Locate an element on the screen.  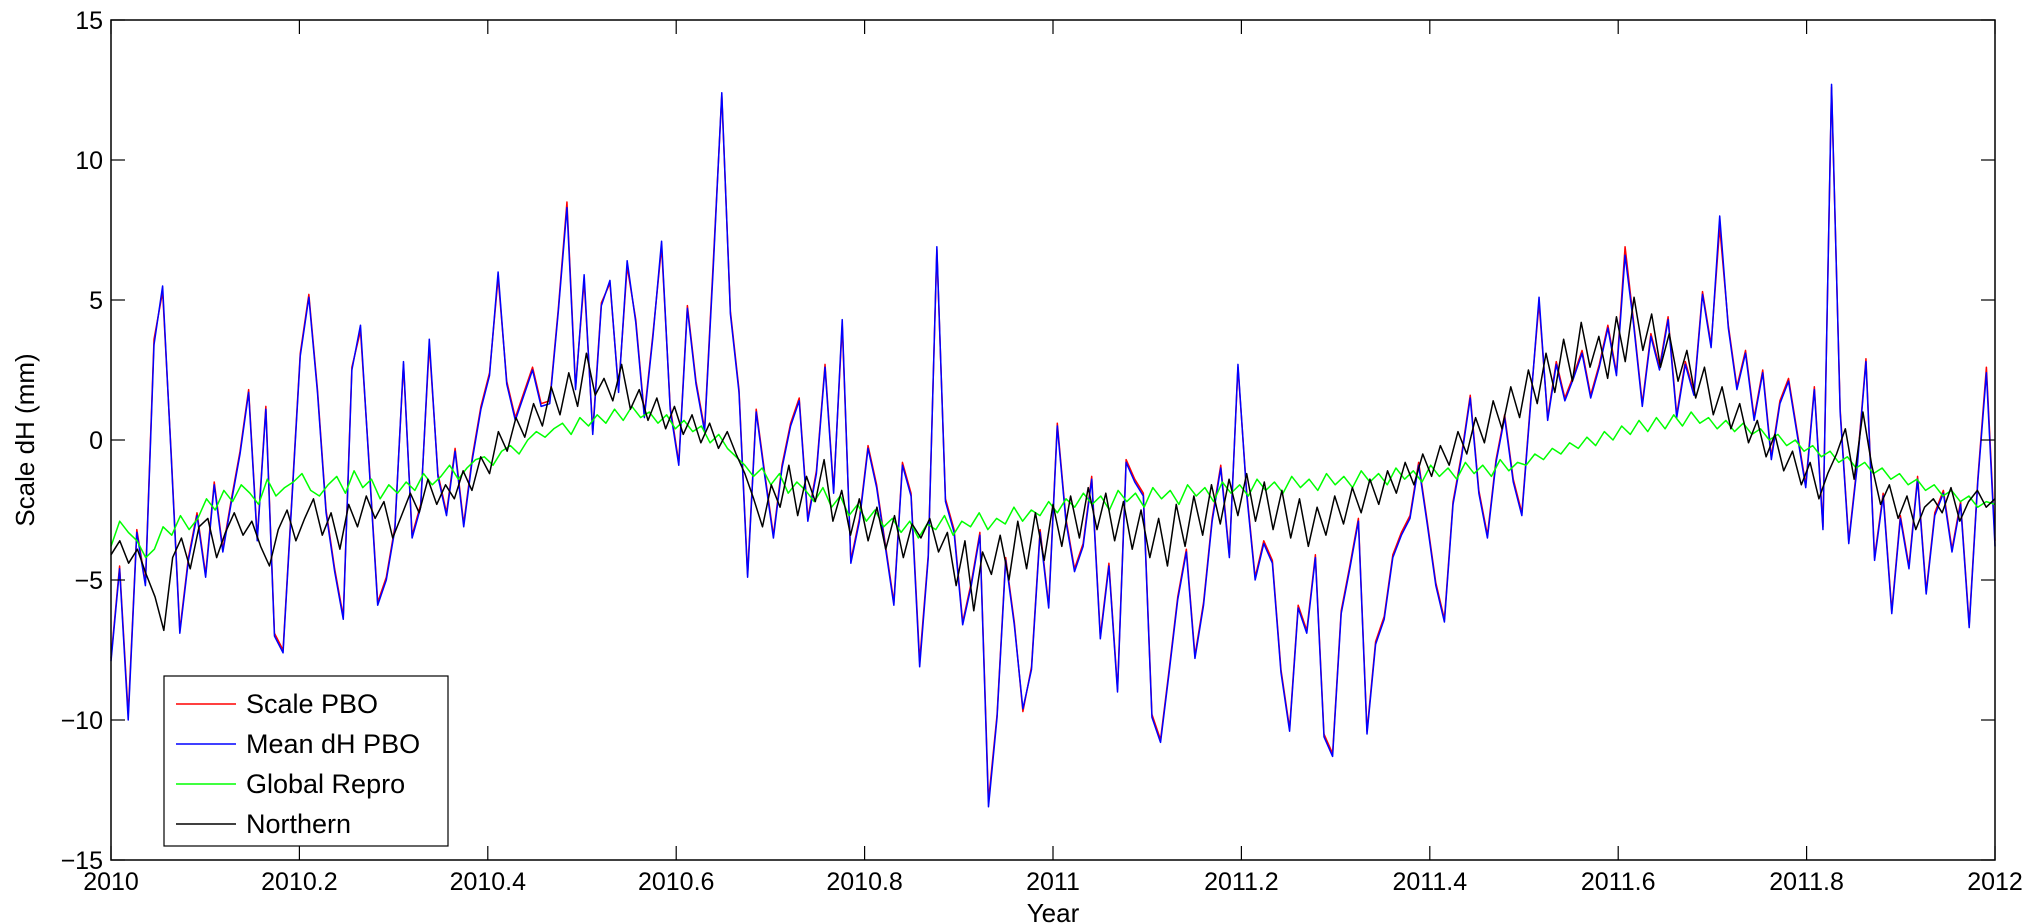
x-tick-label: 2010 is located at coordinates (111, 882).